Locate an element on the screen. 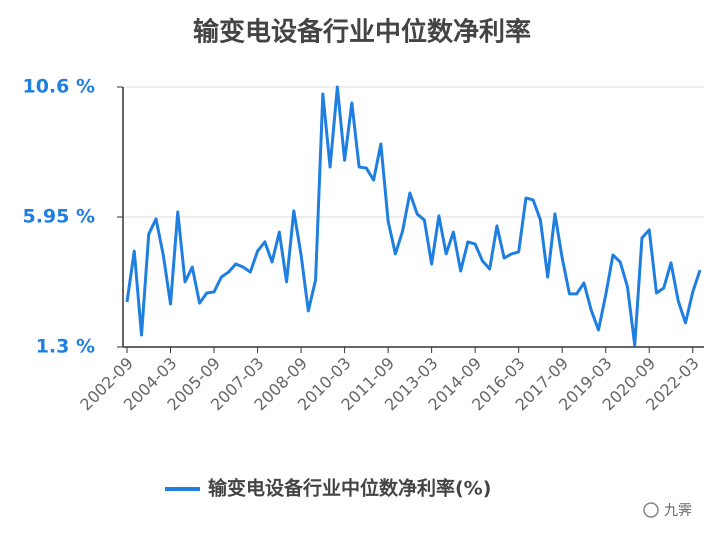 The image size is (724, 540). legend-label: 输变电设备行业中位数净利率(%) is located at coordinates (349, 488).